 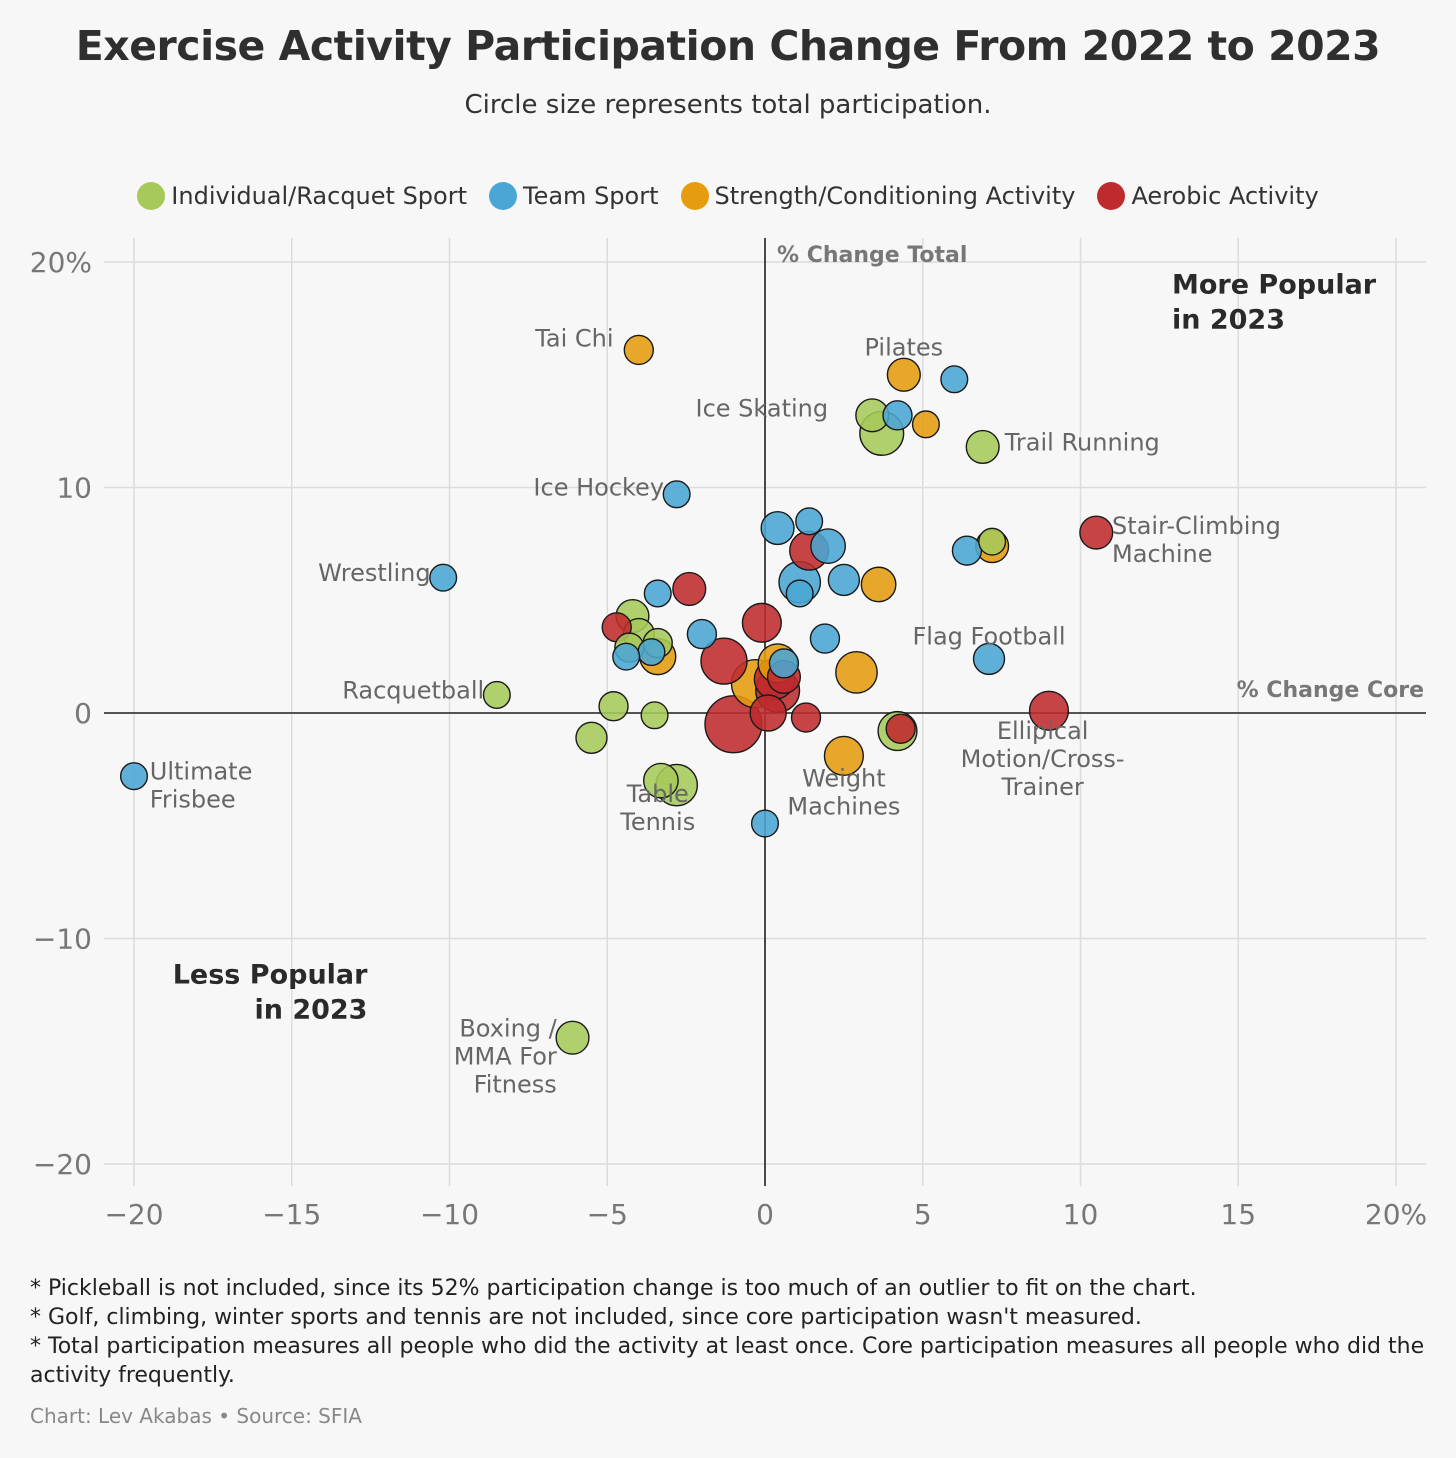 I want to click on x-tick-label: 15, so click(x=1238, y=1214).